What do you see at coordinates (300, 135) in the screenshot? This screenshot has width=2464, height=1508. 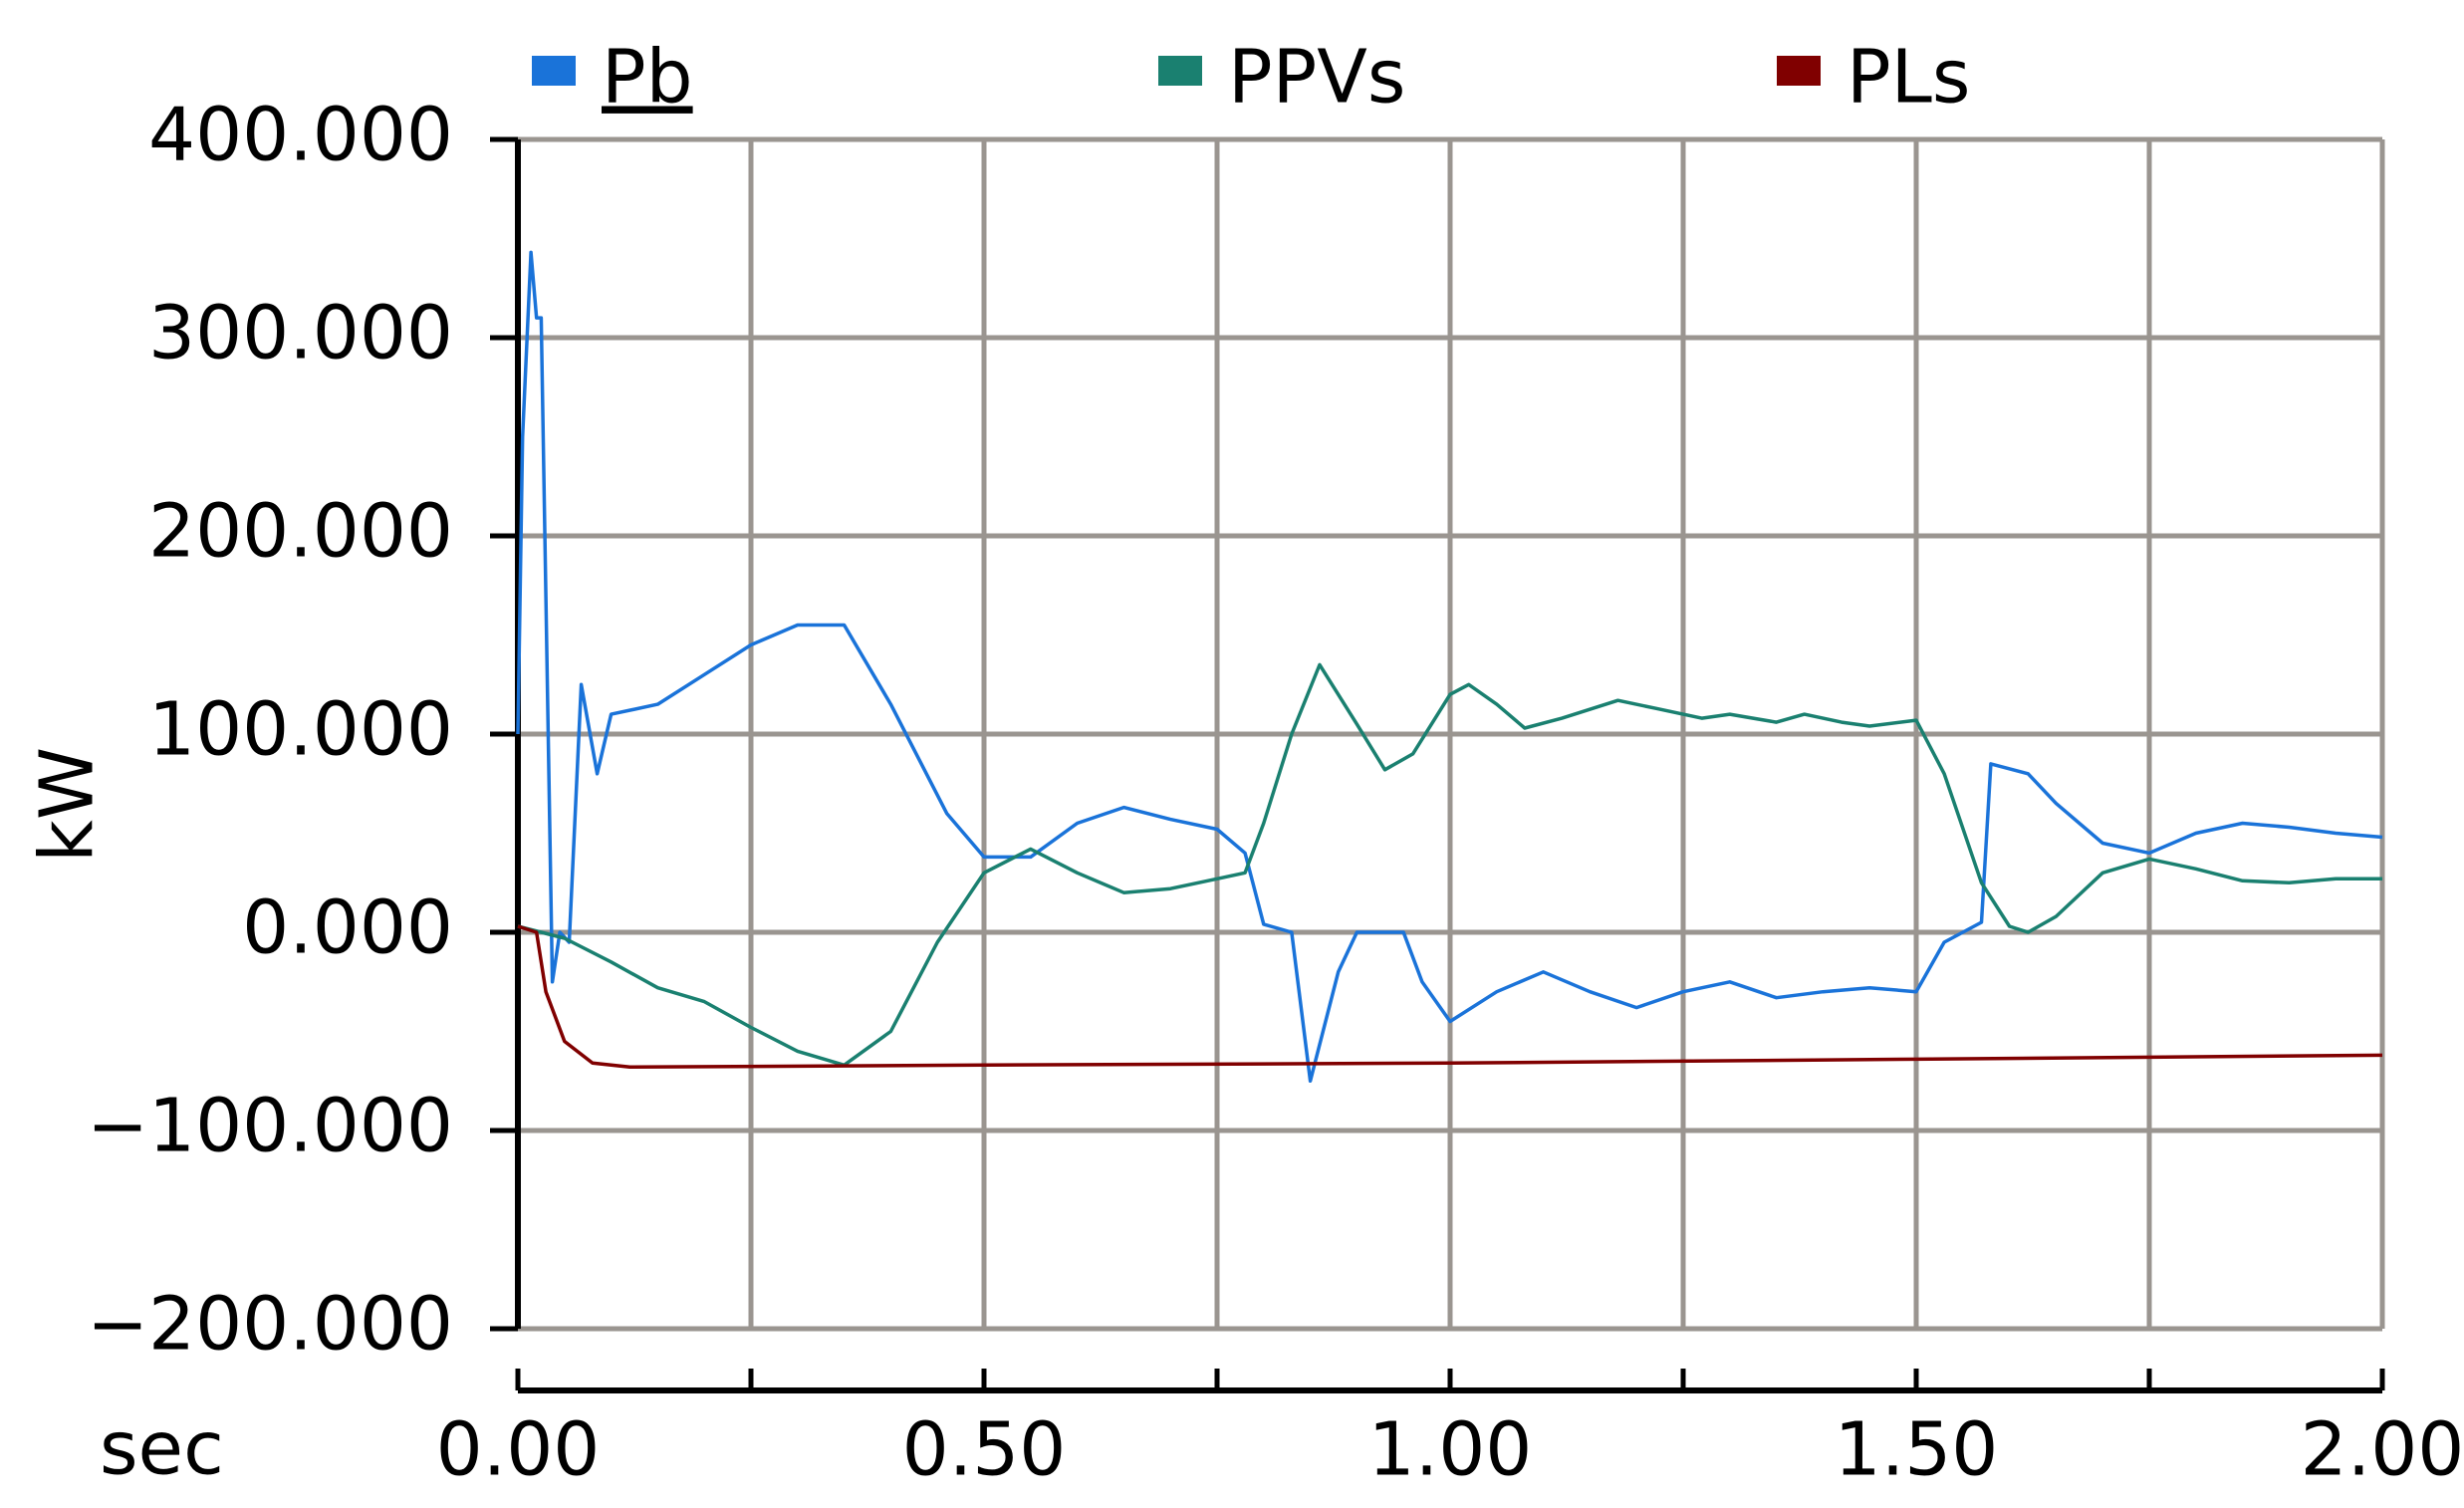 I see `y-tick-label: 400.000` at bounding box center [300, 135].